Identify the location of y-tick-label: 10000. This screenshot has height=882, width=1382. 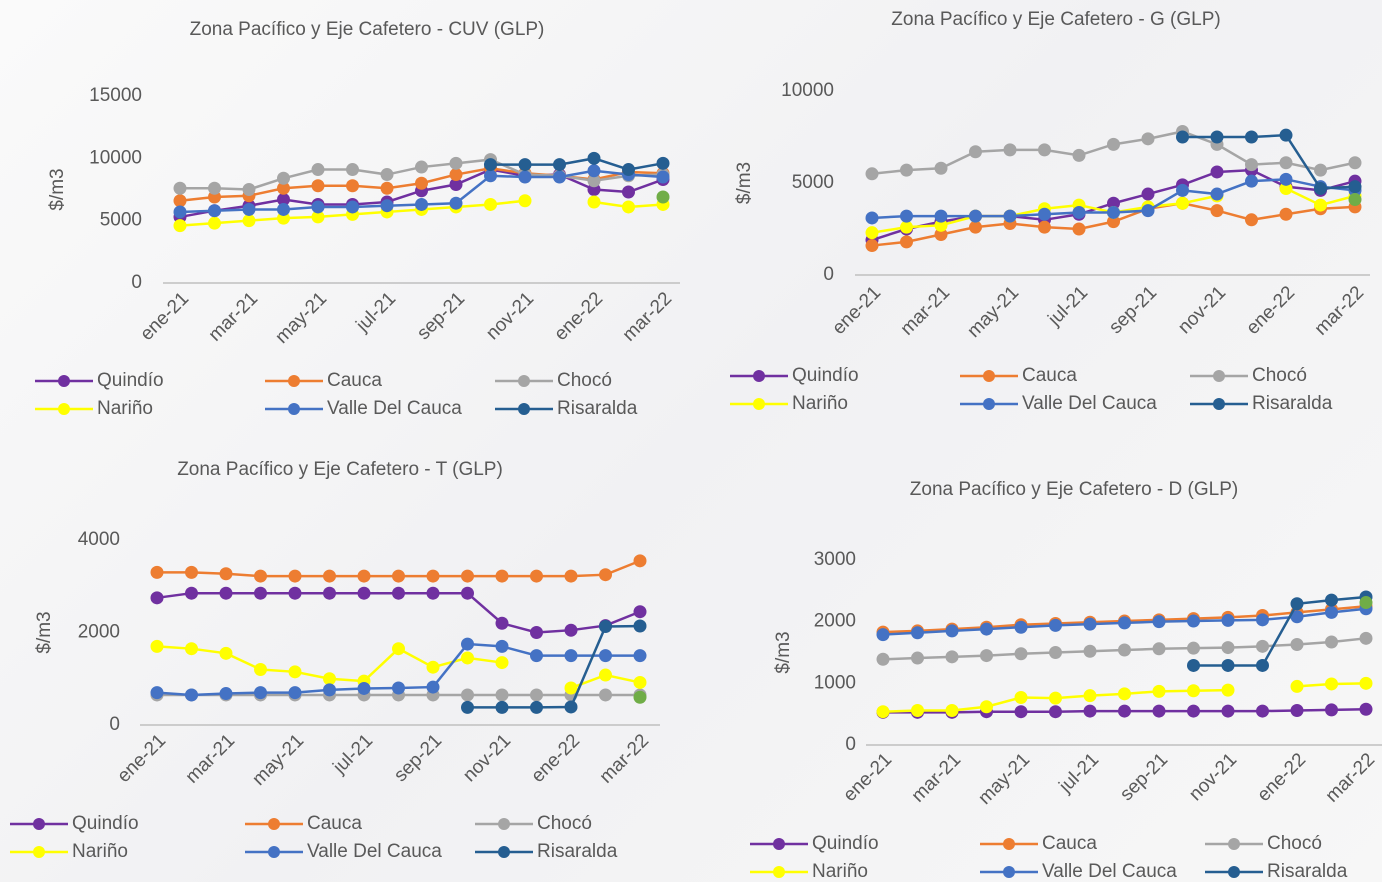
(807, 90).